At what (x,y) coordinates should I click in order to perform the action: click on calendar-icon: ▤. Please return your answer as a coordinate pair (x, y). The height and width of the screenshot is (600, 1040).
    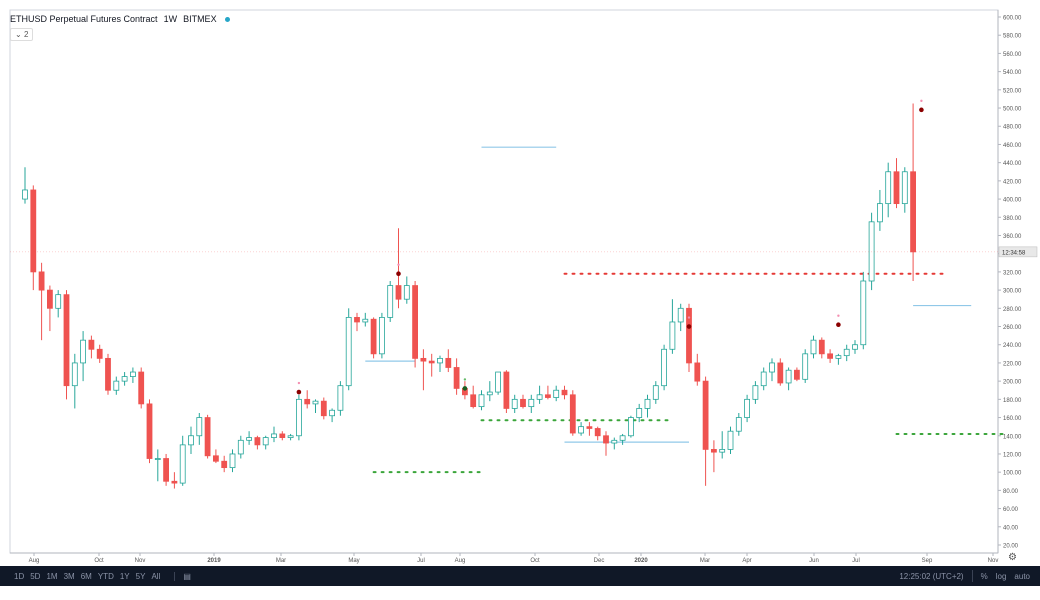
    Looking at the image, I should click on (182, 576).